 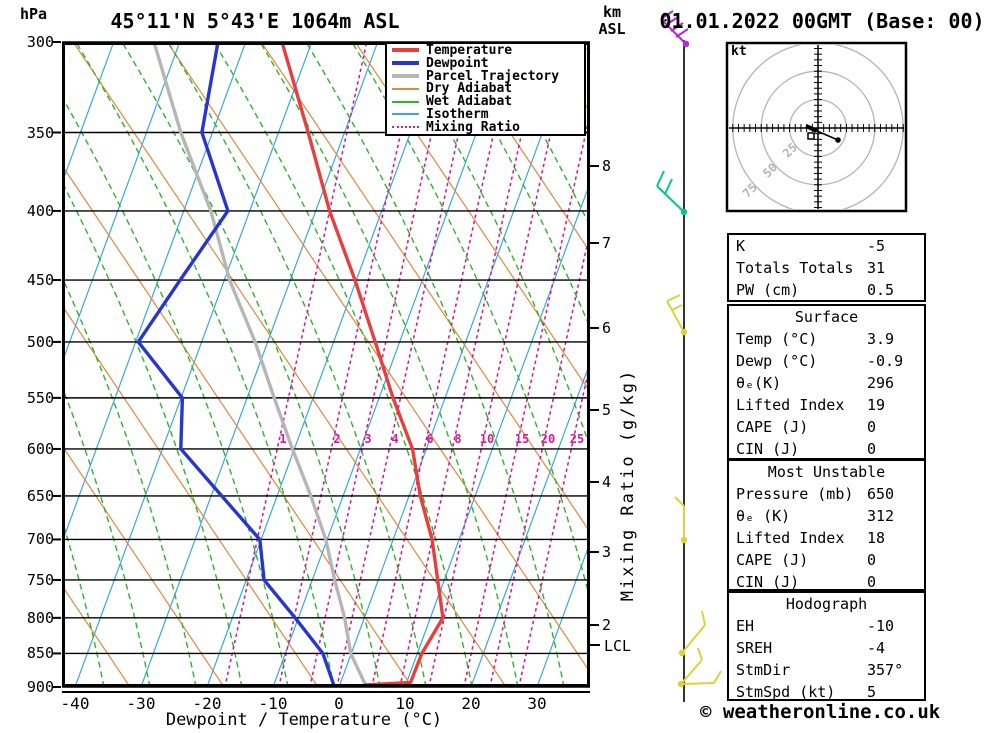 I want to click on x-tick-label: -20, so click(x=207, y=703).